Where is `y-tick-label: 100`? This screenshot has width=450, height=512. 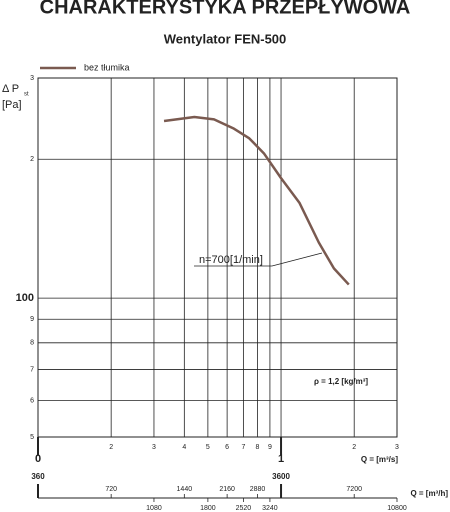 y-tick-label: 100 is located at coordinates (25, 298).